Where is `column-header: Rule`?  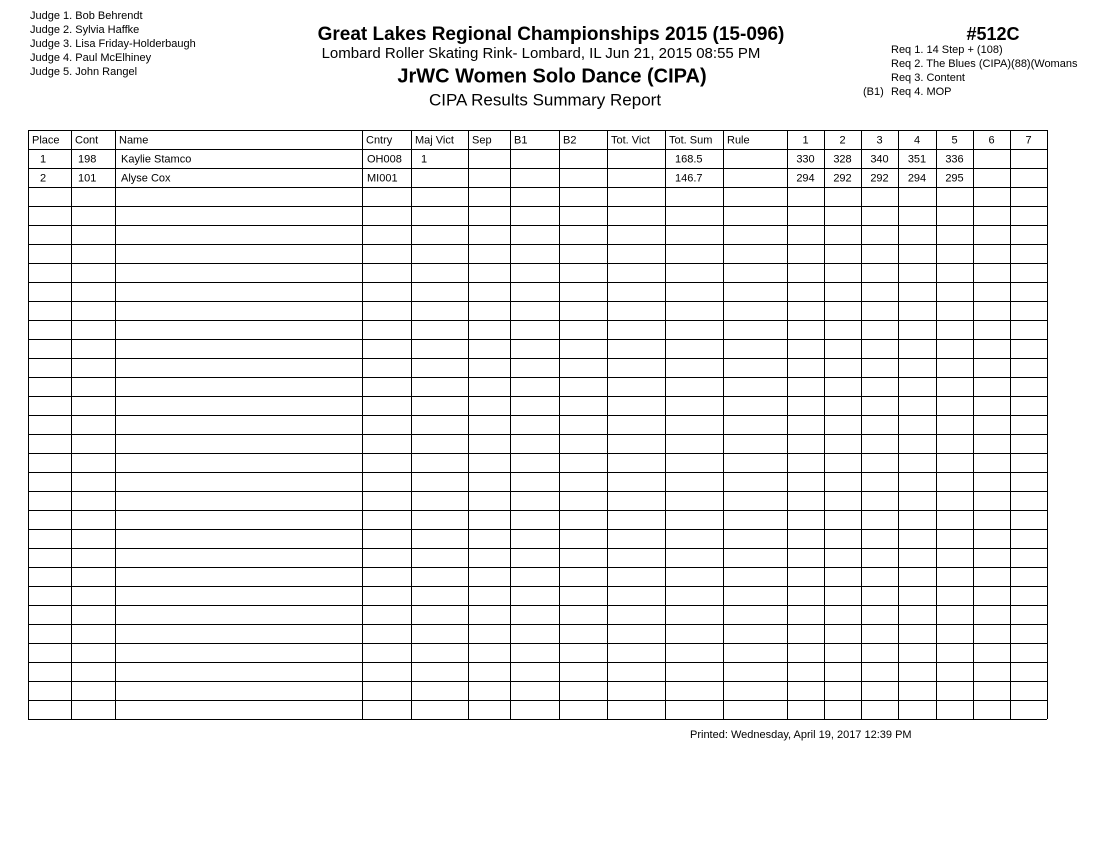 column-header: Rule is located at coordinates (738, 140).